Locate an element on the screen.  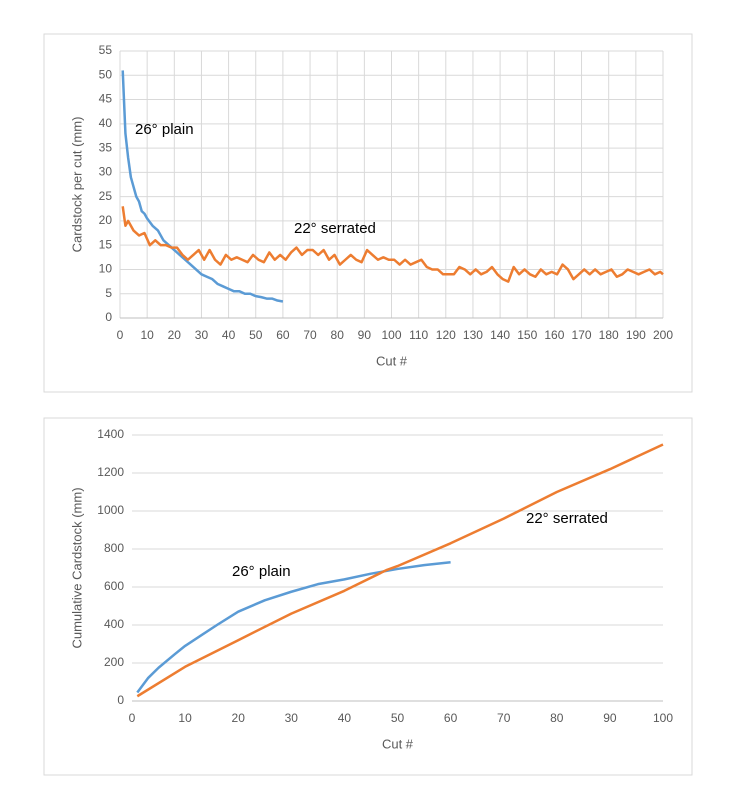
y-tick-label: 40 is located at coordinates (106, 123).